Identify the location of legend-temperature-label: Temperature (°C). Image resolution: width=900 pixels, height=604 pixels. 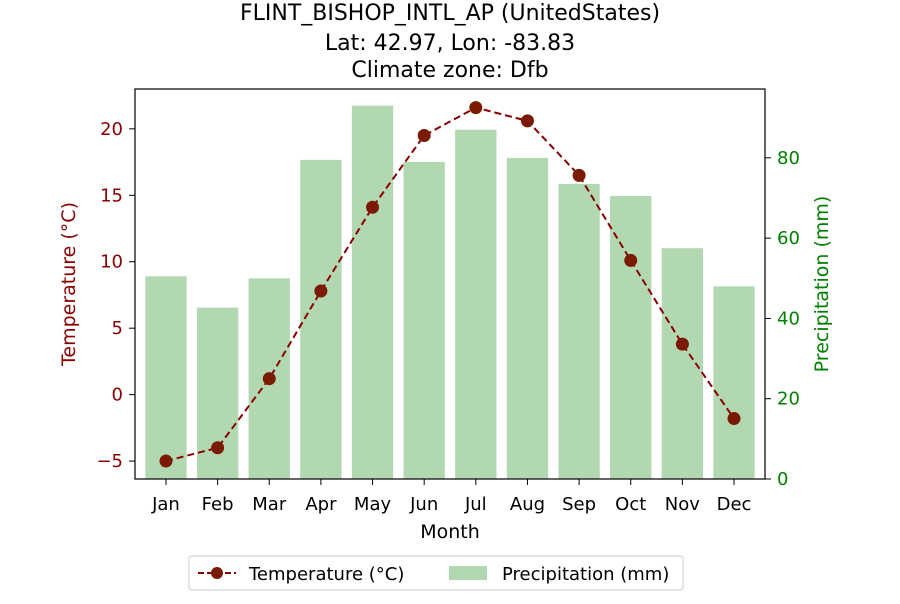
(326, 574).